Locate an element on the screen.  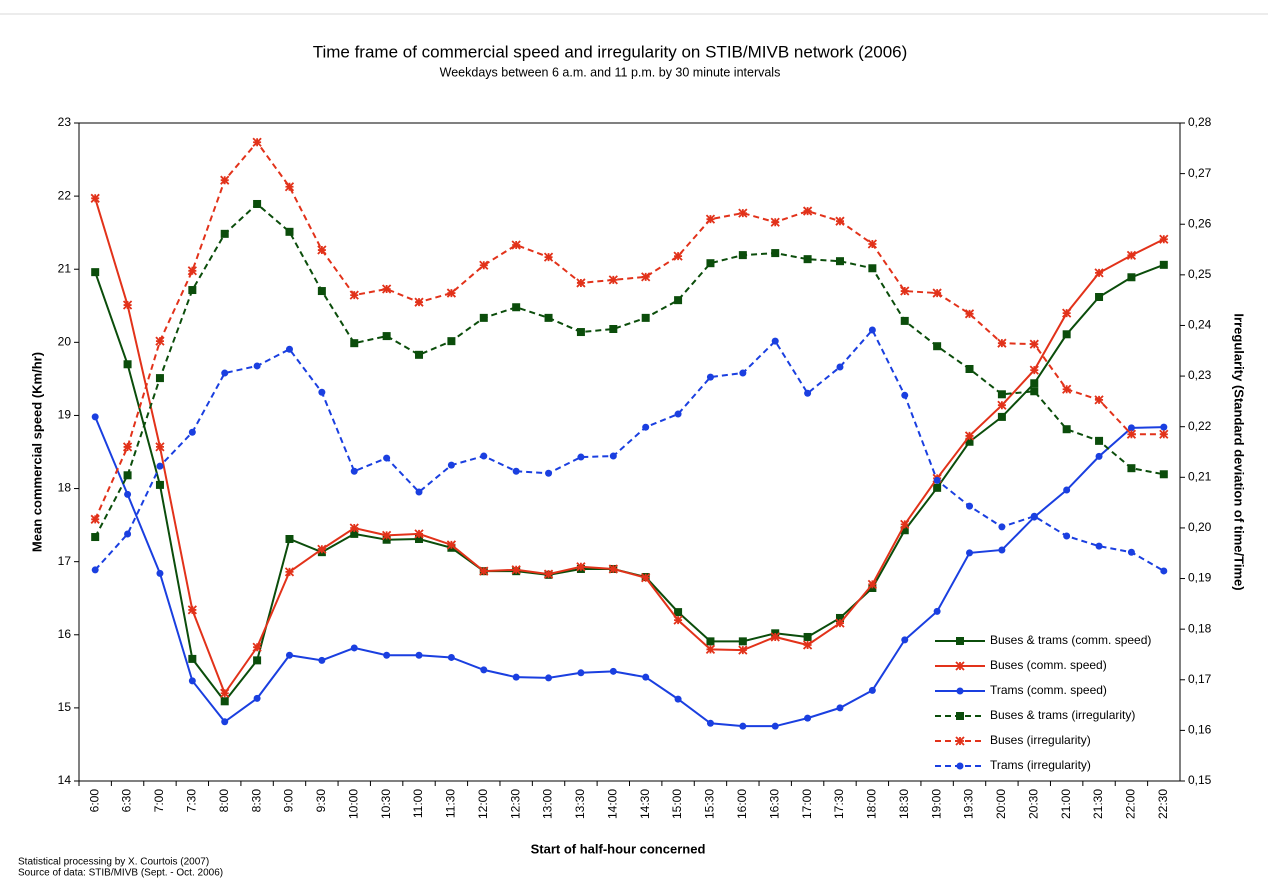
x-tick-label: 15:00 is located at coordinates (677, 804).